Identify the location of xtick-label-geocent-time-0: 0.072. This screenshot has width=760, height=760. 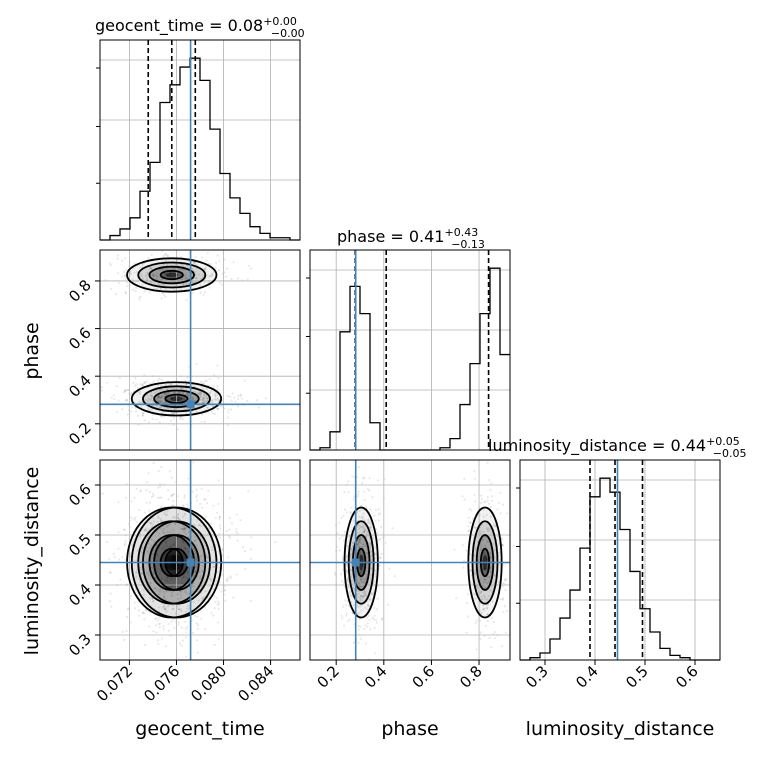
(114, 683).